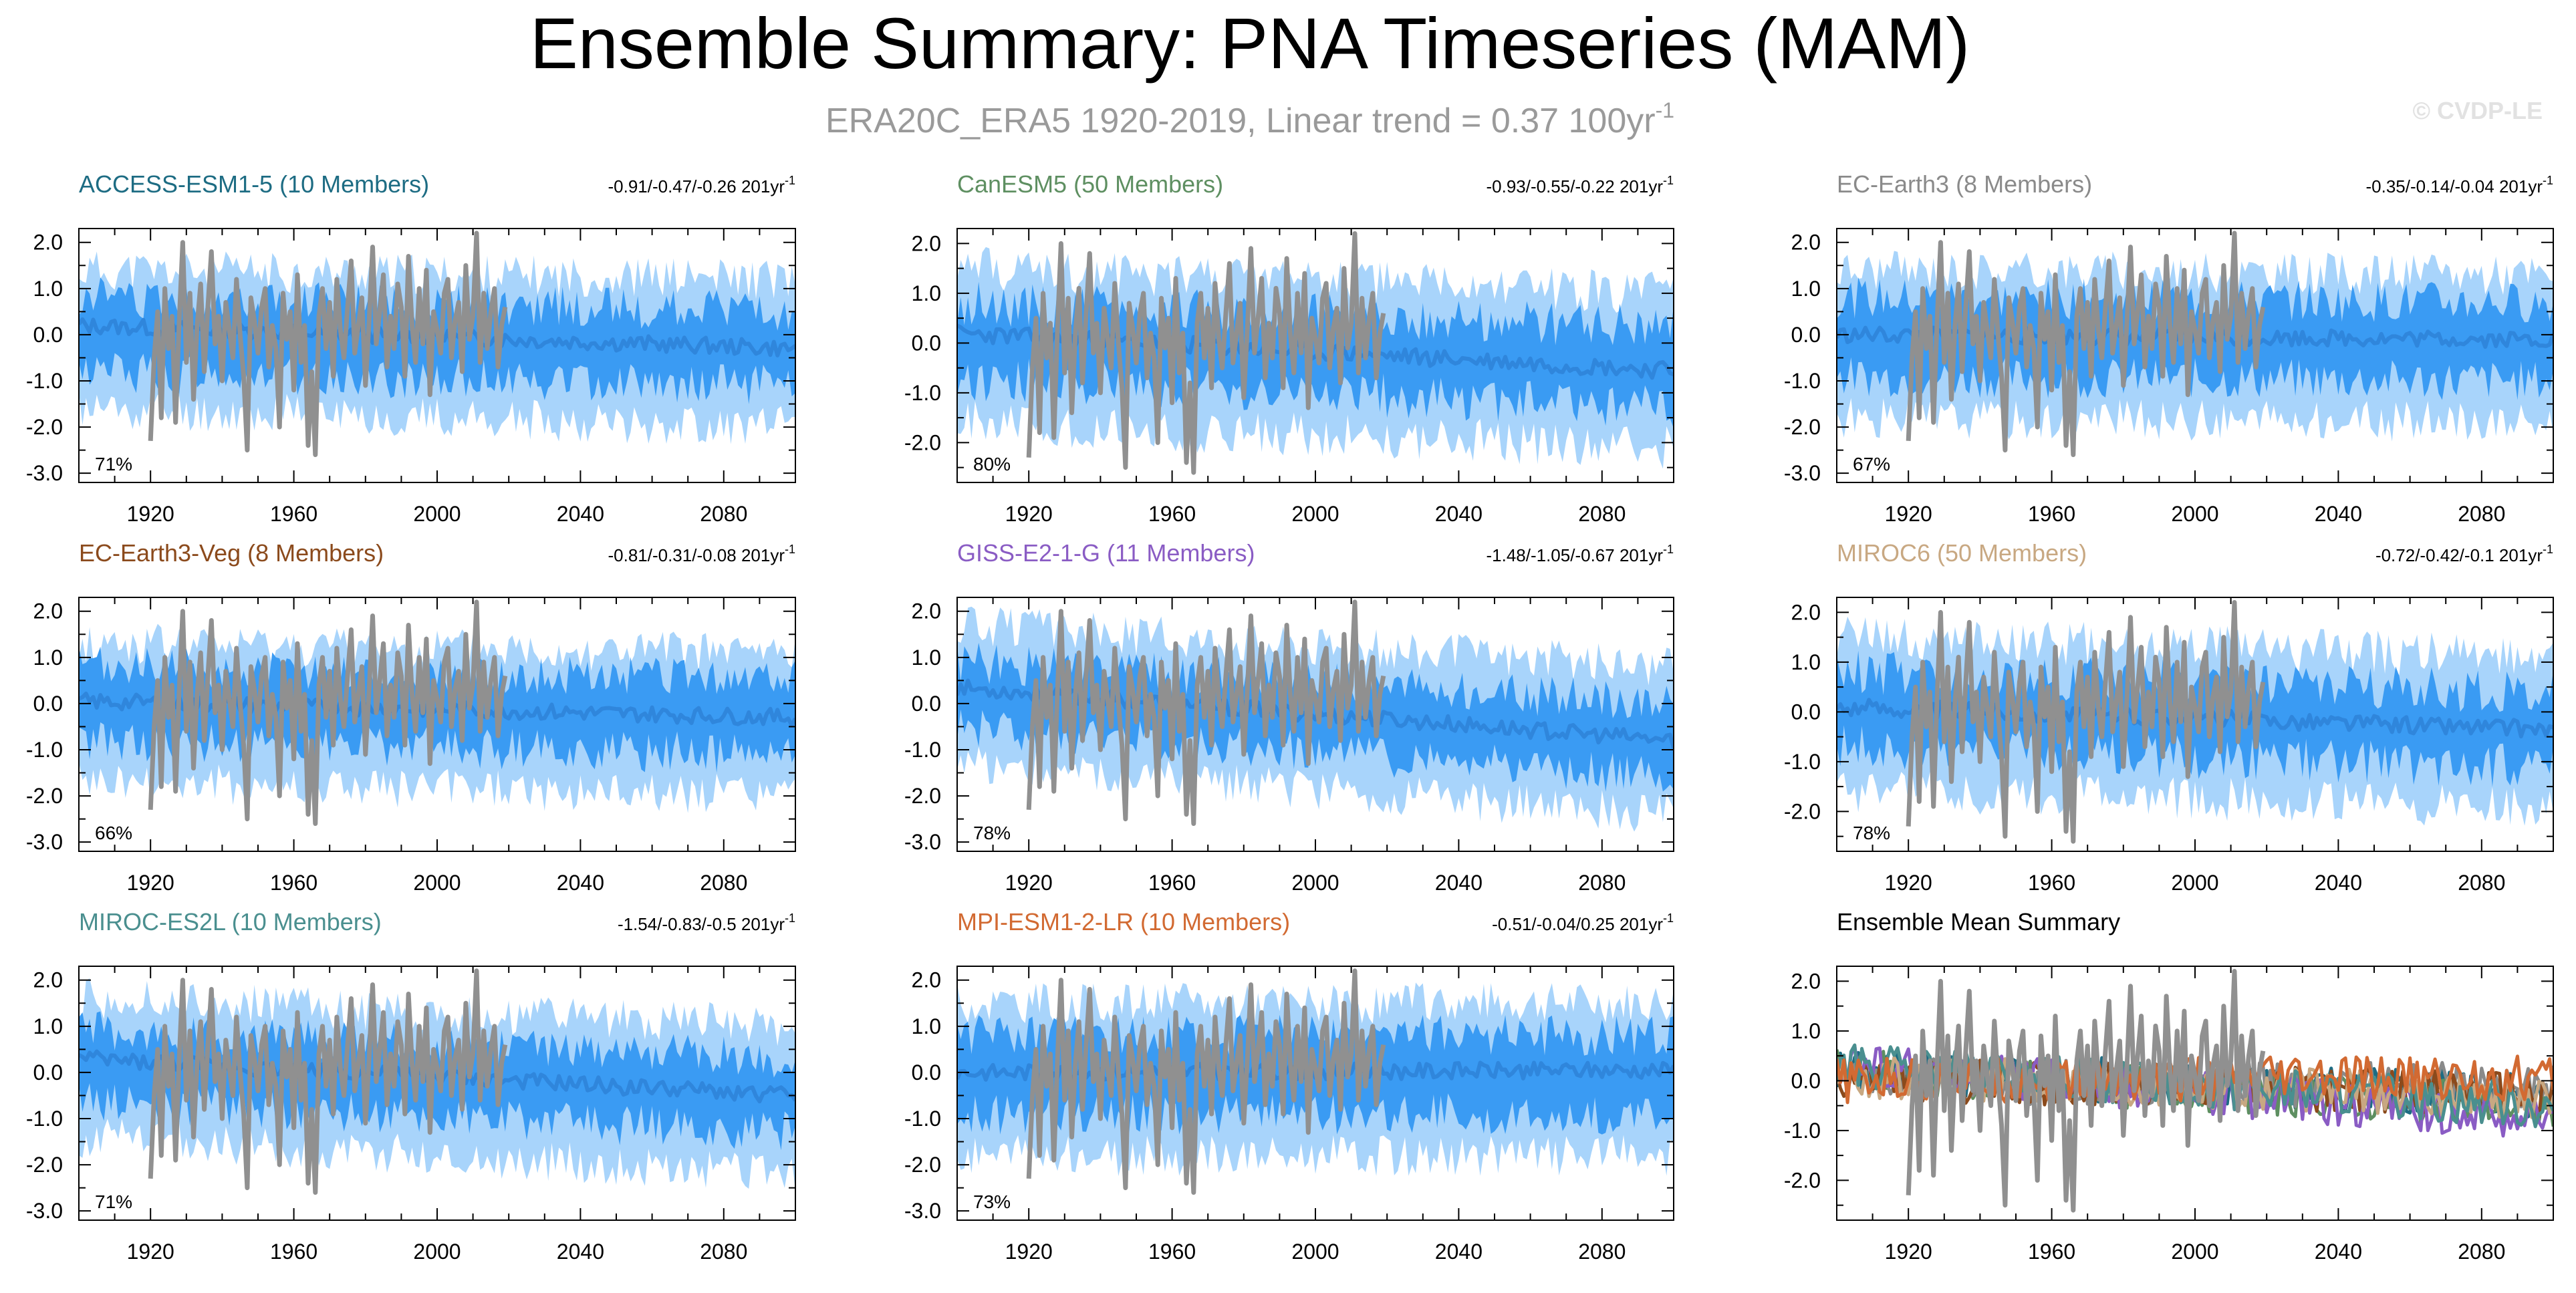  Describe the element at coordinates (697, 555) in the screenshot. I see `trend-value: -0.81/-0.31/-0.08 201yr` at that location.